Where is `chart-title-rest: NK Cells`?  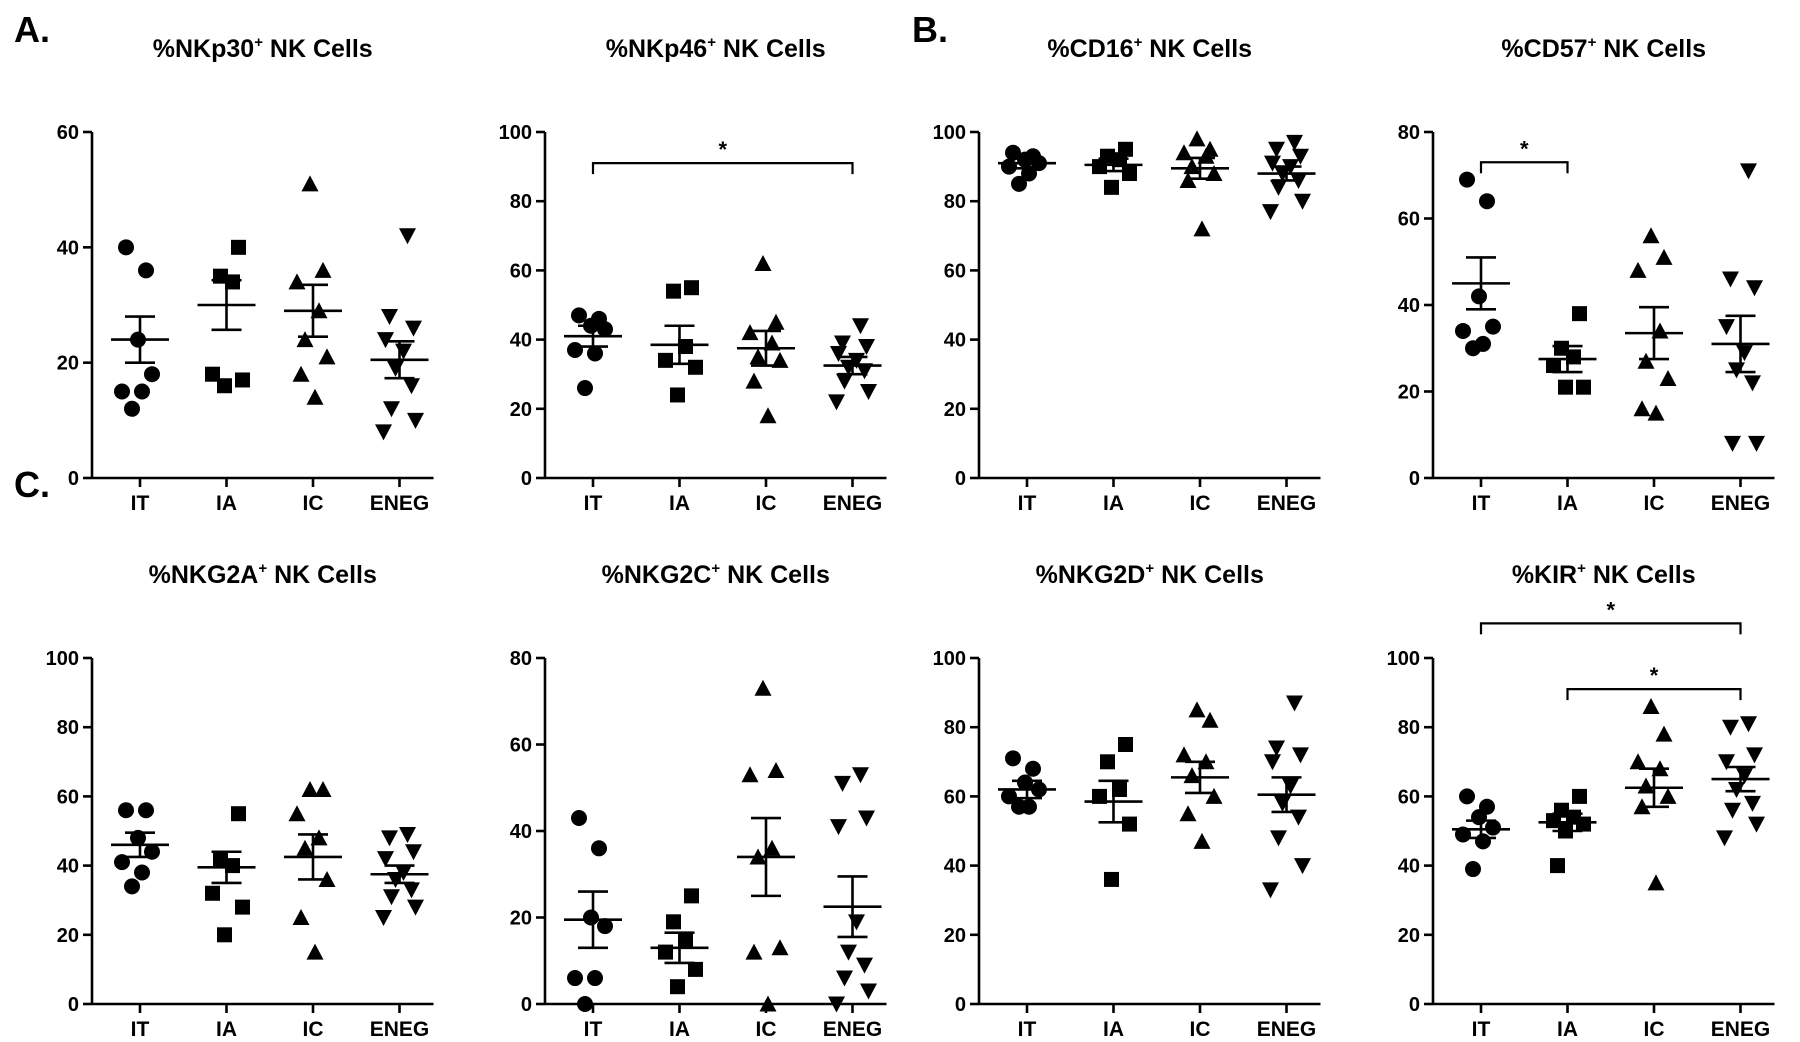
chart-title-rest: NK Cells is located at coordinates (1651, 49).